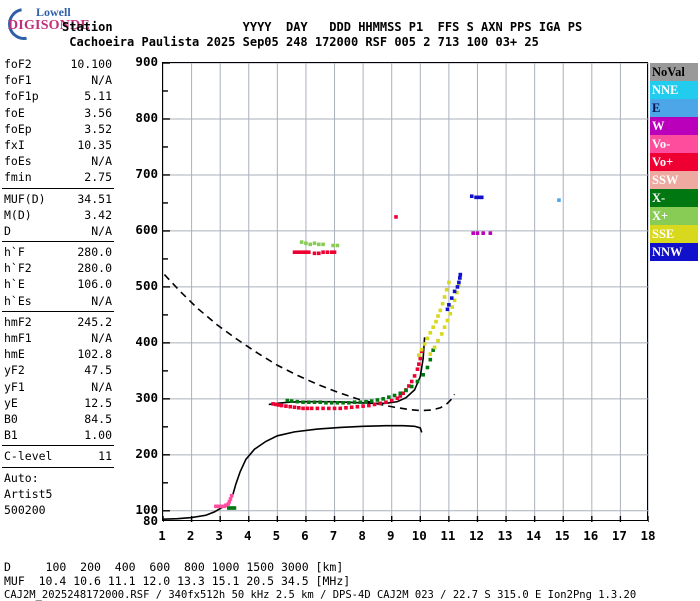 The height and width of the screenshot is (601, 700). I want to click on param-row-mufd: MUF(D) 34.51, so click(58, 199).